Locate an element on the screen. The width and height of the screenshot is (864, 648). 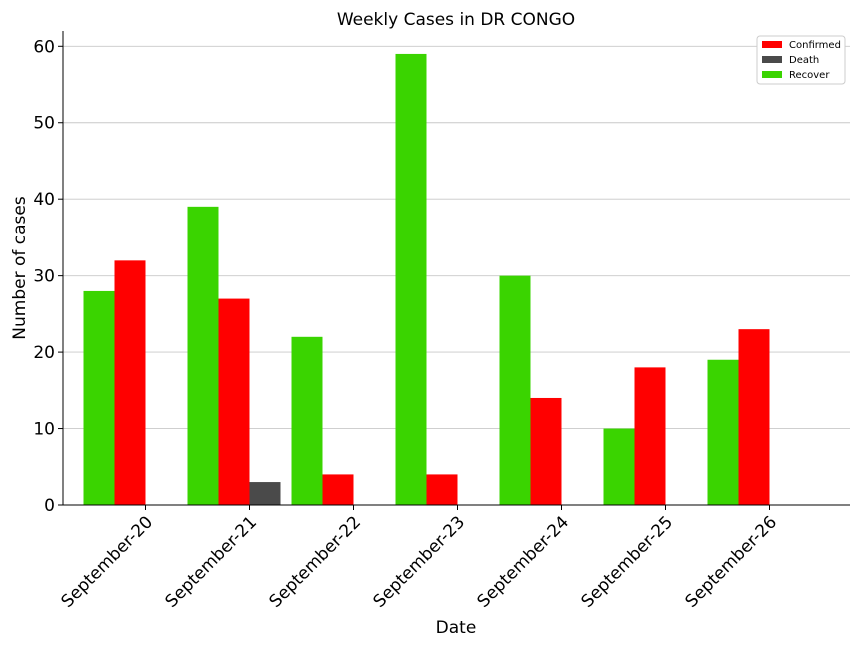
legend: Confirmed Death Recover is located at coordinates (801, 60).